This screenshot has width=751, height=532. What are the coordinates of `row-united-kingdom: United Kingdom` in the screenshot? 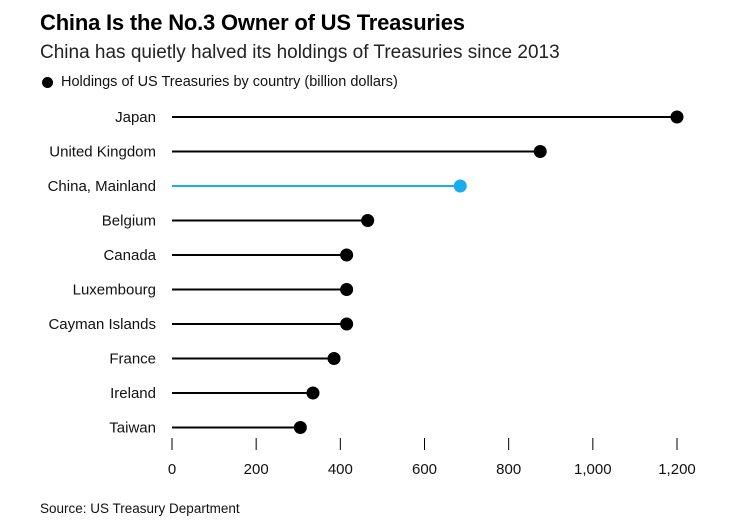 It's located at (298, 152).